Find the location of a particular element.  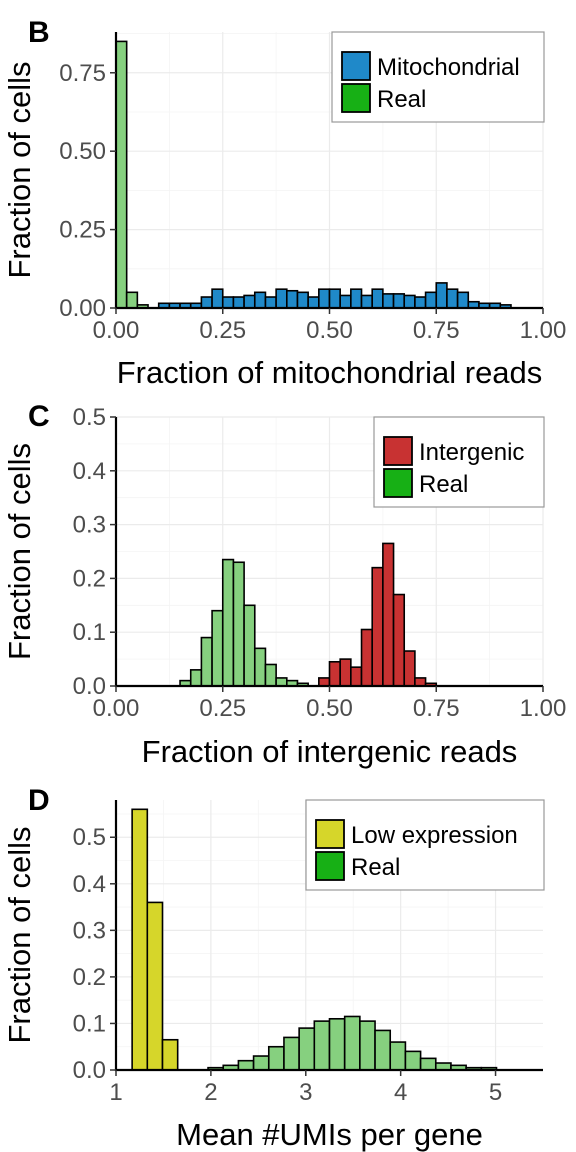

panel-label: C is located at coordinates (39, 416).